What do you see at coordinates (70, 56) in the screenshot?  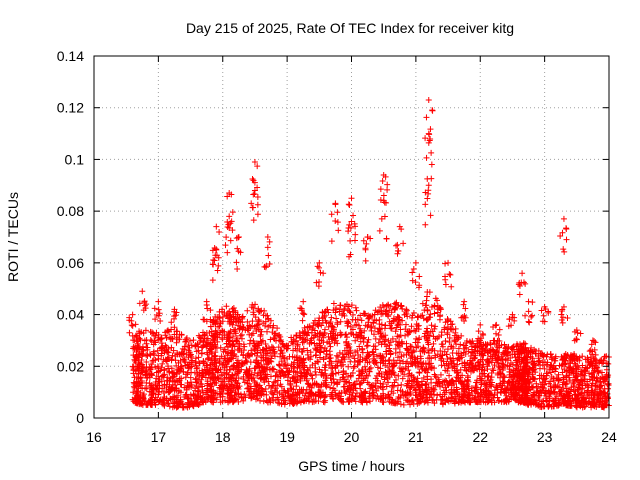 I see `y-tick-label: 0.14` at bounding box center [70, 56].